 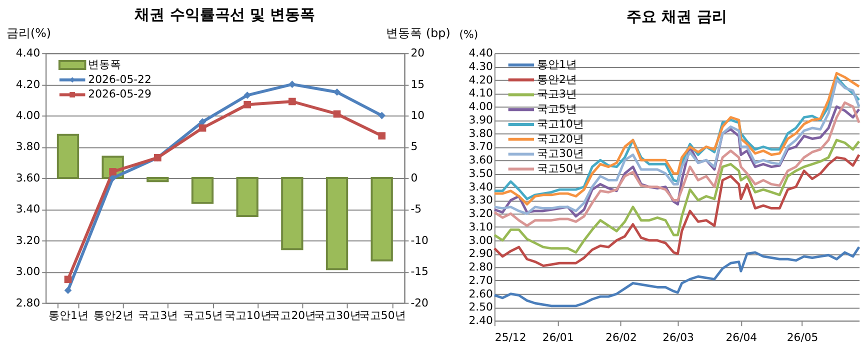 I want to click on legend-label: 국고10년, so click(x=560, y=123).